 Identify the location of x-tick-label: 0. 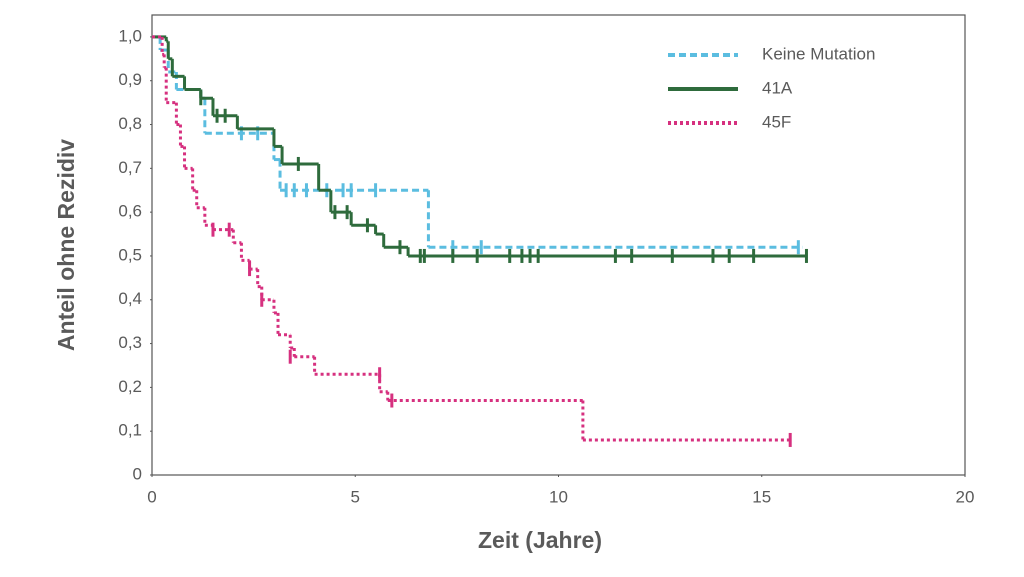
(151, 496).